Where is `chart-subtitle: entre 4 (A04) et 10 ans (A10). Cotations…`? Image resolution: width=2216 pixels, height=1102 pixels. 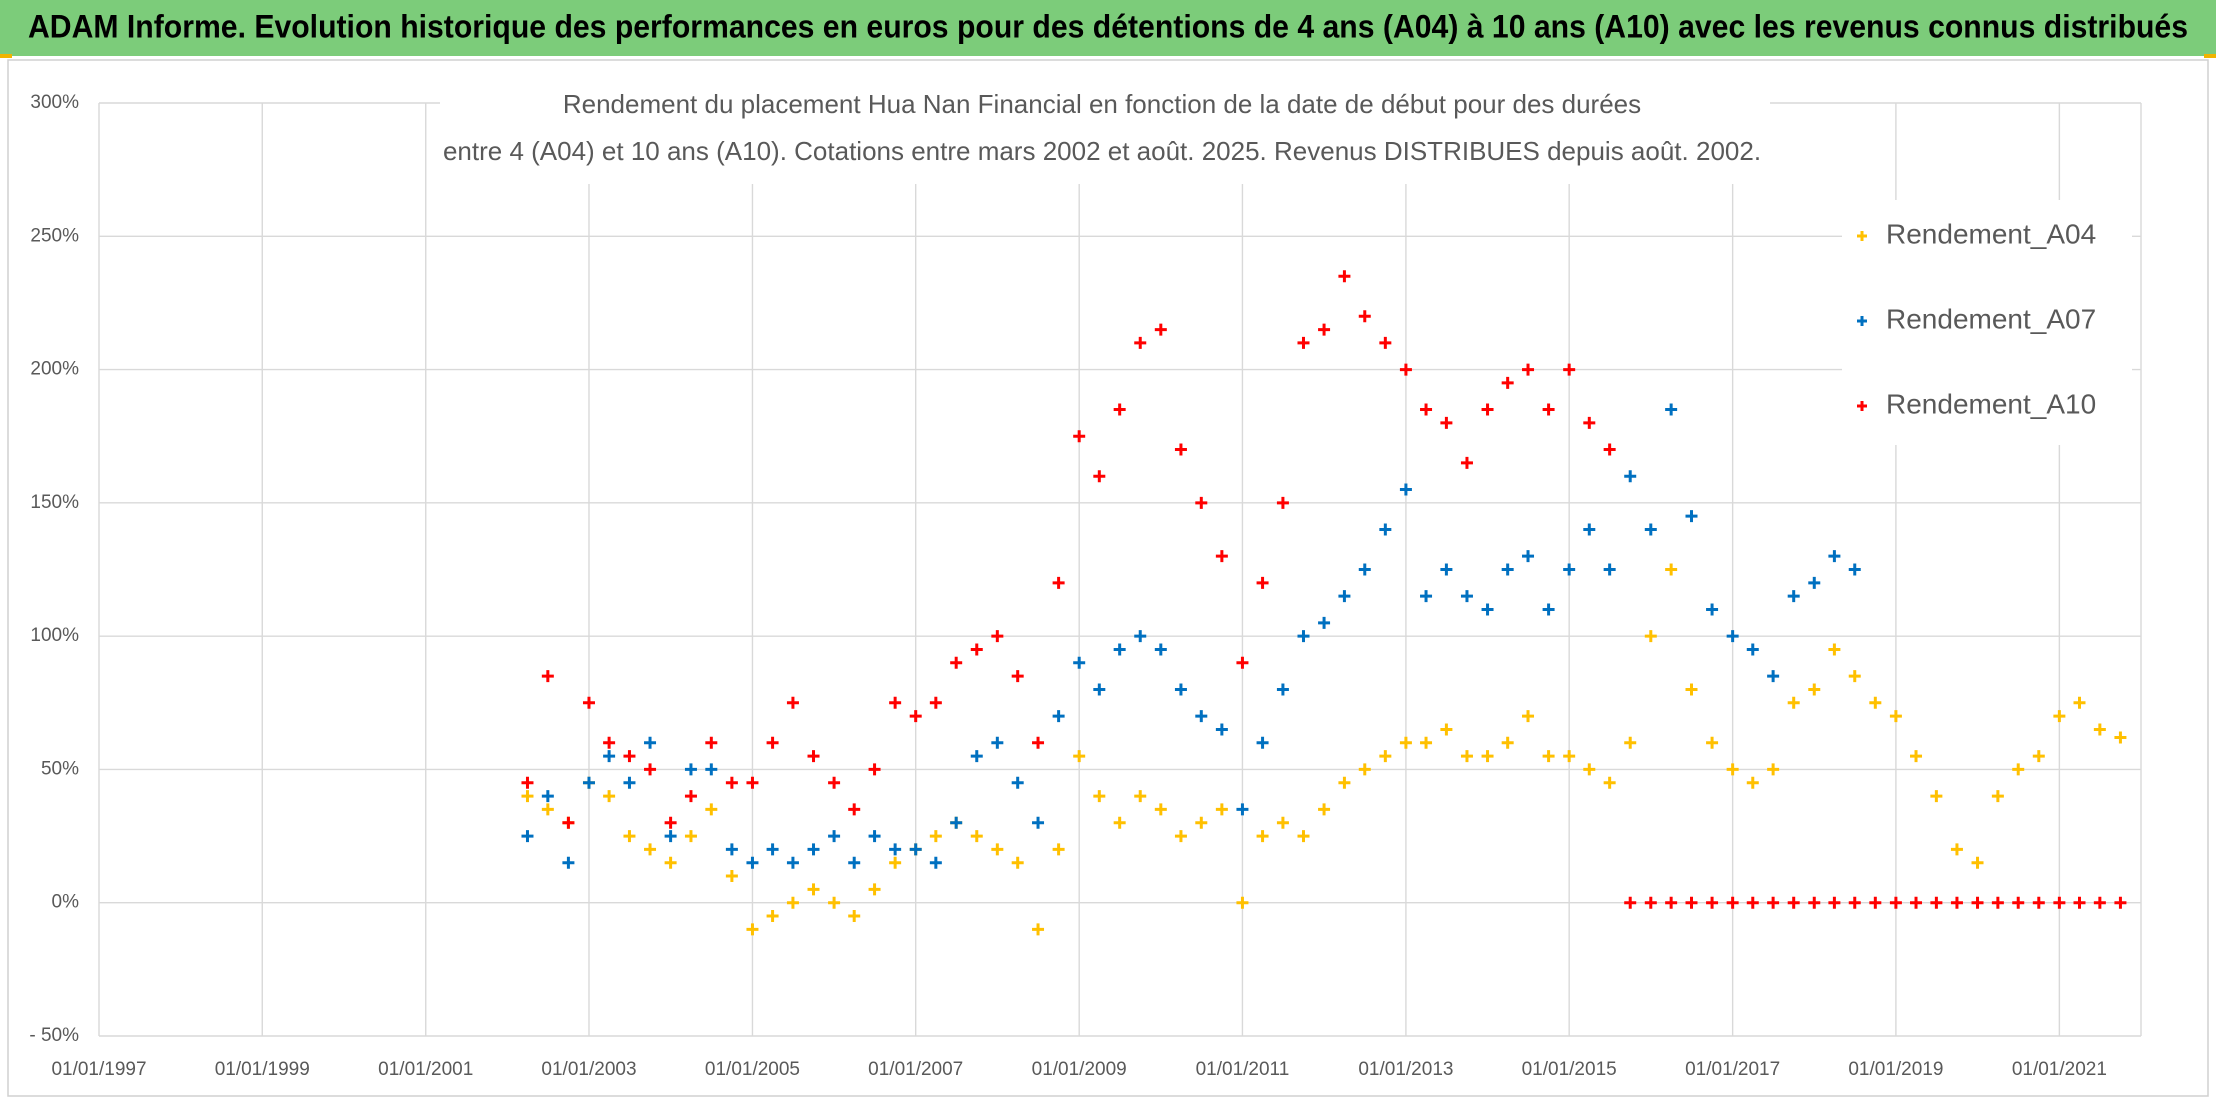 chart-subtitle: entre 4 (A04) et 10 ans (A10). Cotations… is located at coordinates (1102, 151).